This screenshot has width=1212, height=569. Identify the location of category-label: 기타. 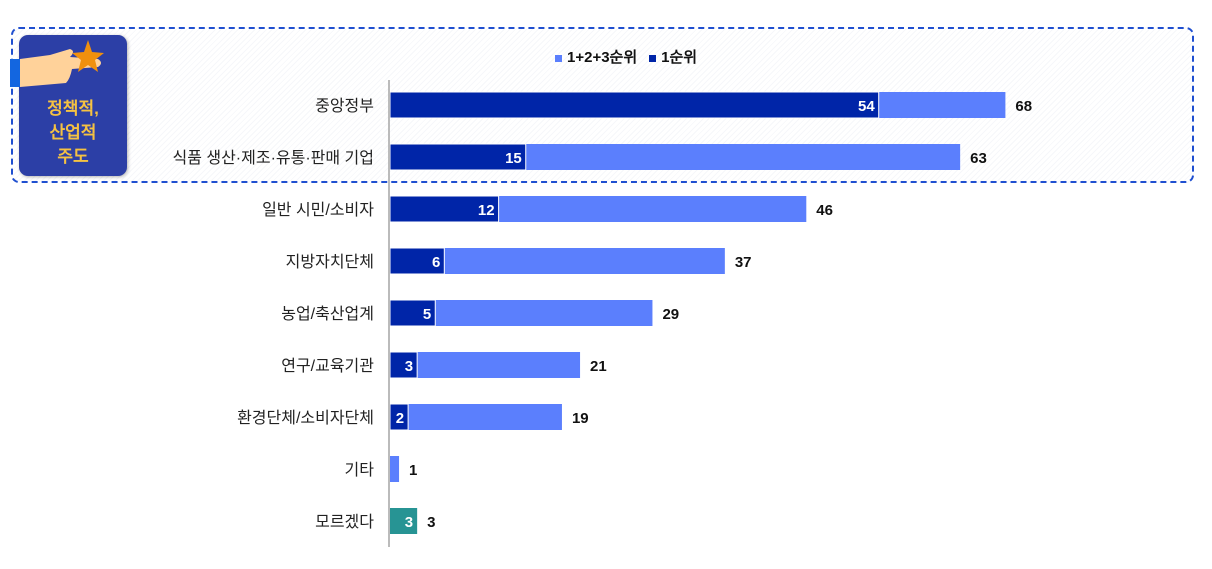
(360, 470).